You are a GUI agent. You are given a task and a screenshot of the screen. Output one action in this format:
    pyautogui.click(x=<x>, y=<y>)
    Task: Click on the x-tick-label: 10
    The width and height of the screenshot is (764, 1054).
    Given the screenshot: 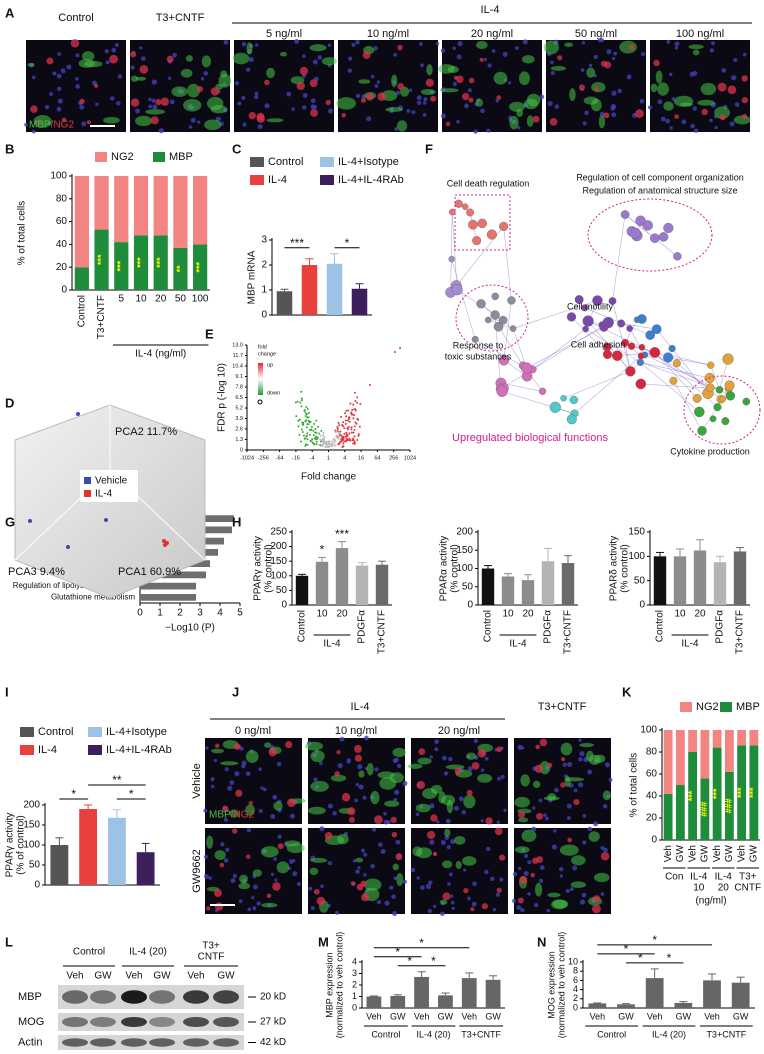 What is the action you would take?
    pyautogui.click(x=508, y=614)
    